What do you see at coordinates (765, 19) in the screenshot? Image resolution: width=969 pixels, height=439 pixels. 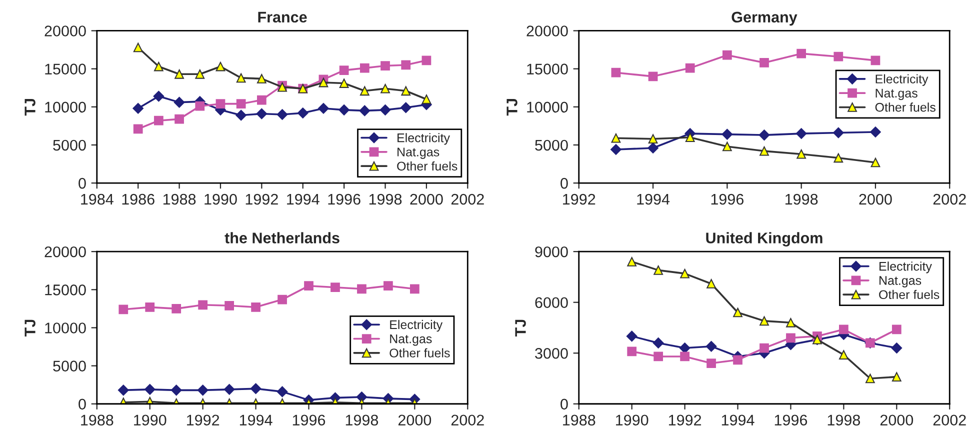 I see `chart-title: Germany` at bounding box center [765, 19].